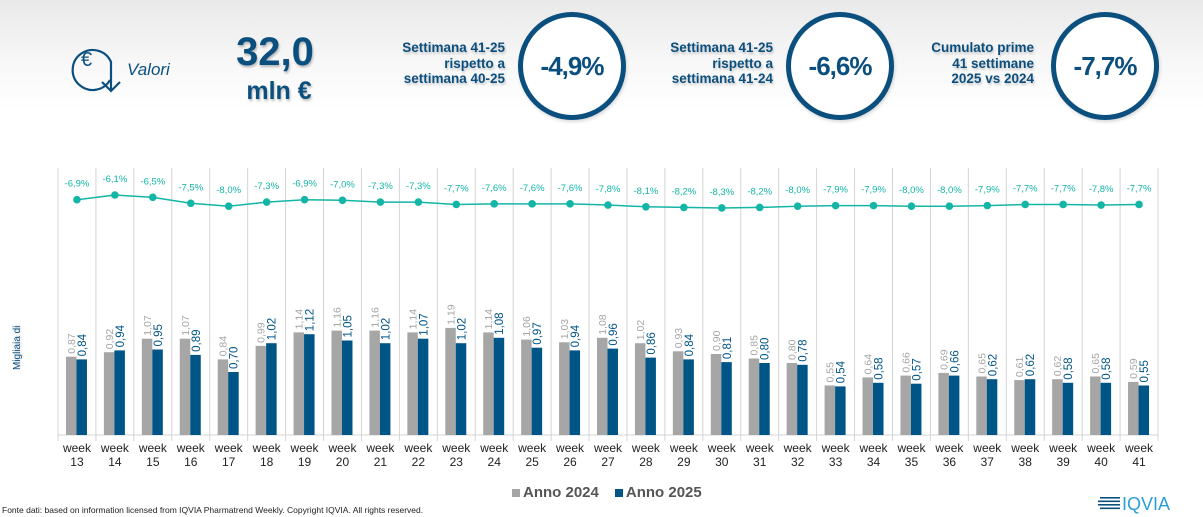 The width and height of the screenshot is (1203, 517). What do you see at coordinates (950, 462) in the screenshot?
I see `x-tick-label: 36` at bounding box center [950, 462].